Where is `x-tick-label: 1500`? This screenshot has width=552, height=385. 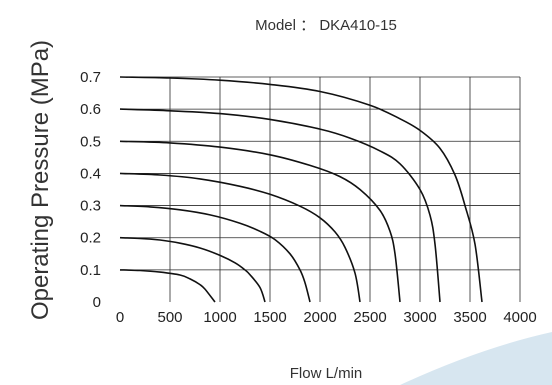
x-tick-label: 1500 is located at coordinates (269, 317).